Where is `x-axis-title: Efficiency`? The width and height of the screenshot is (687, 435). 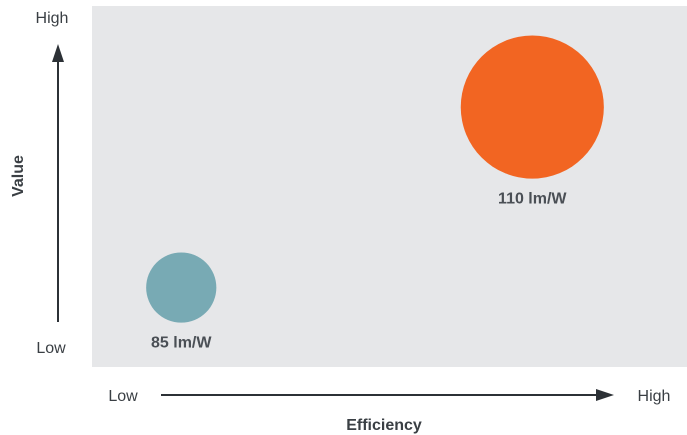
x-axis-title: Efficiency is located at coordinates (384, 425).